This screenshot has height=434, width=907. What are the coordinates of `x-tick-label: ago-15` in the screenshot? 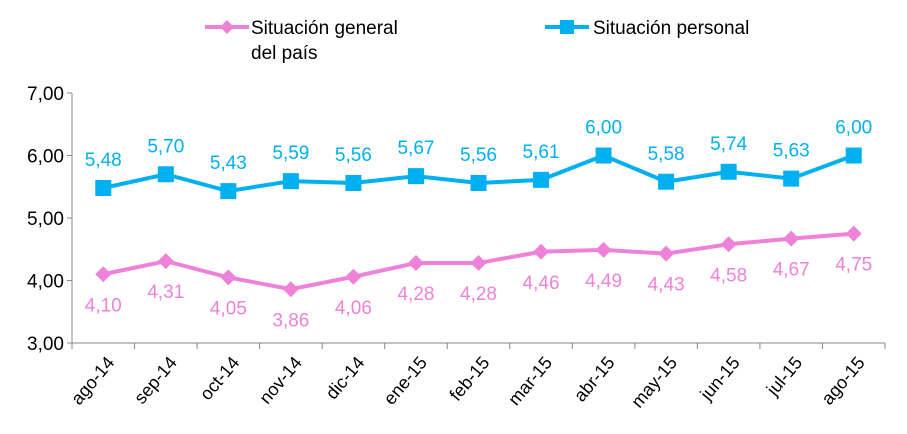 It's located at (842, 381).